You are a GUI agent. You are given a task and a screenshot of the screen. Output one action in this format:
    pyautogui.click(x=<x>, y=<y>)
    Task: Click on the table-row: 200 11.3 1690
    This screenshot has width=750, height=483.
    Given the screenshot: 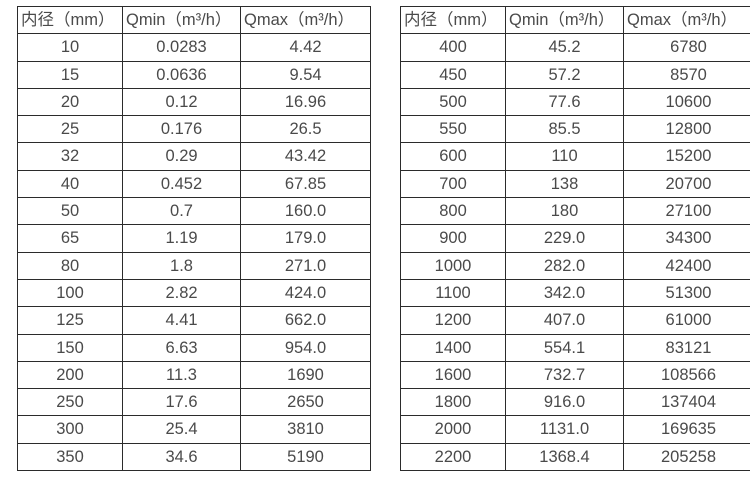 What is the action you would take?
    pyautogui.click(x=194, y=375)
    